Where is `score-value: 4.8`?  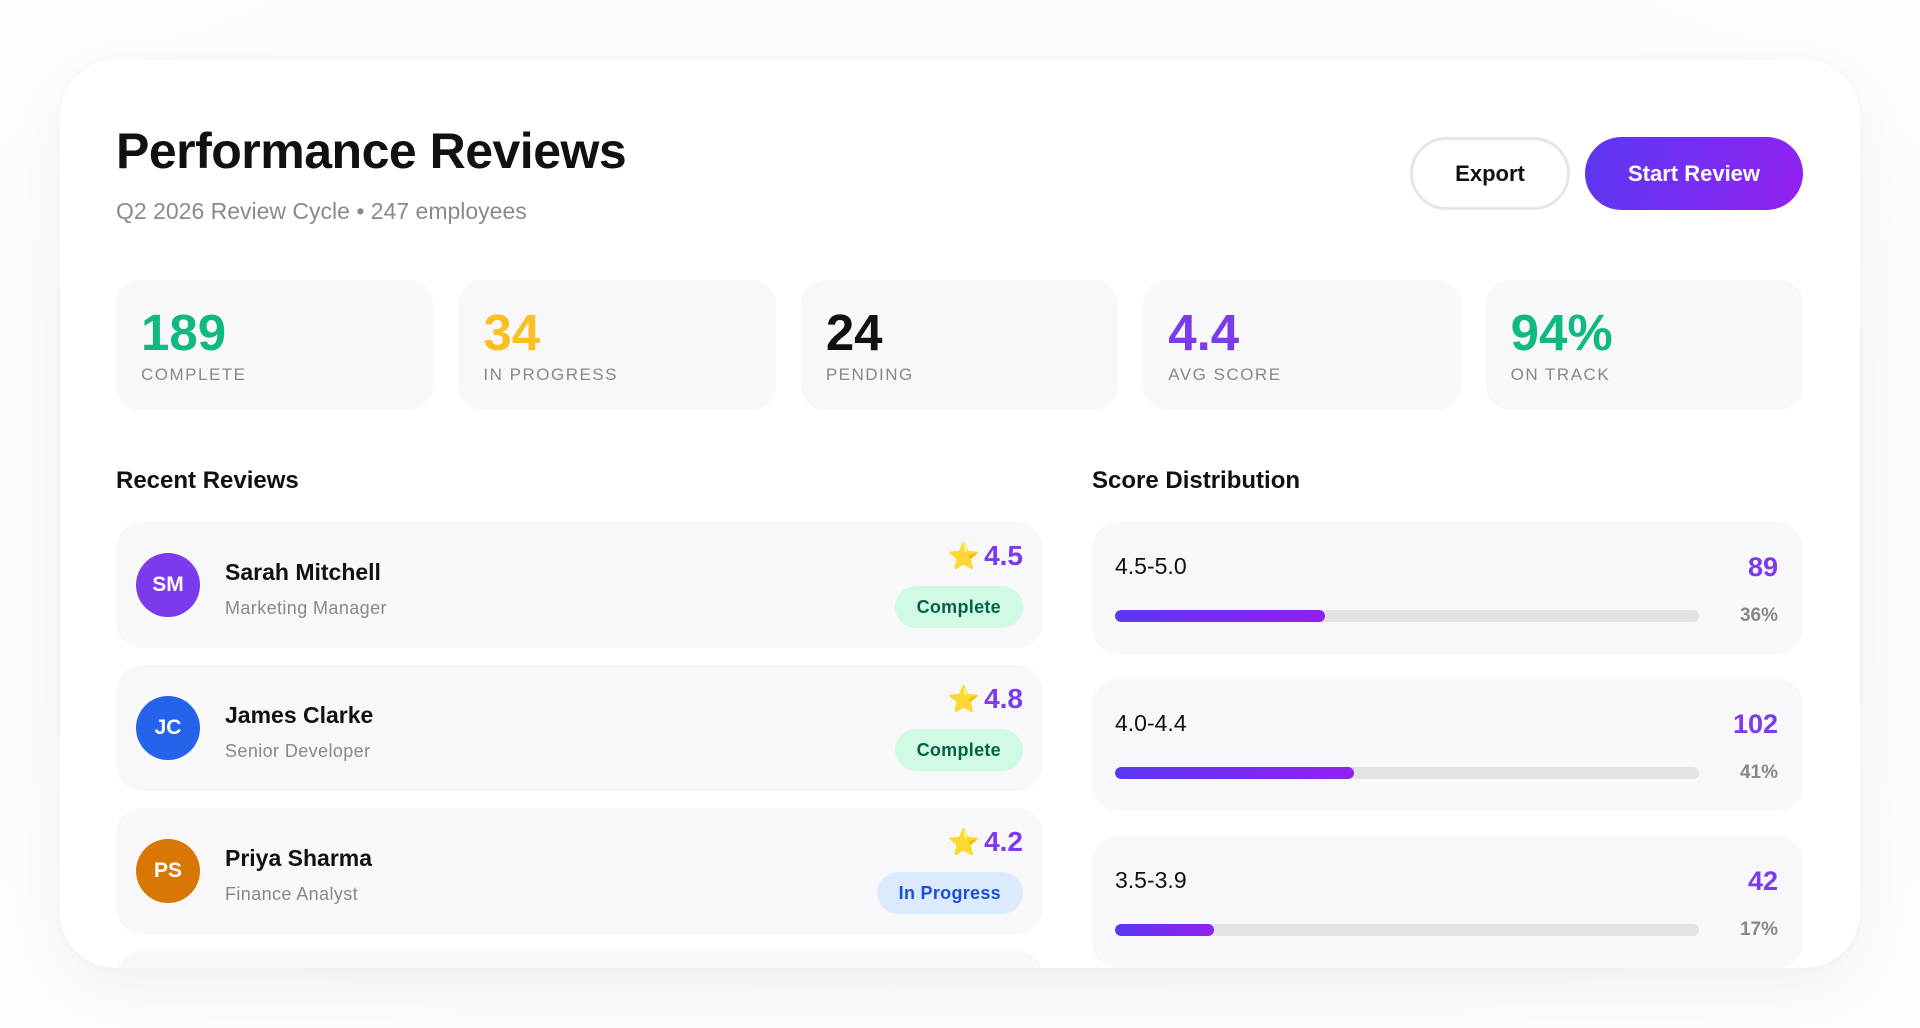 score-value: 4.8 is located at coordinates (1003, 698).